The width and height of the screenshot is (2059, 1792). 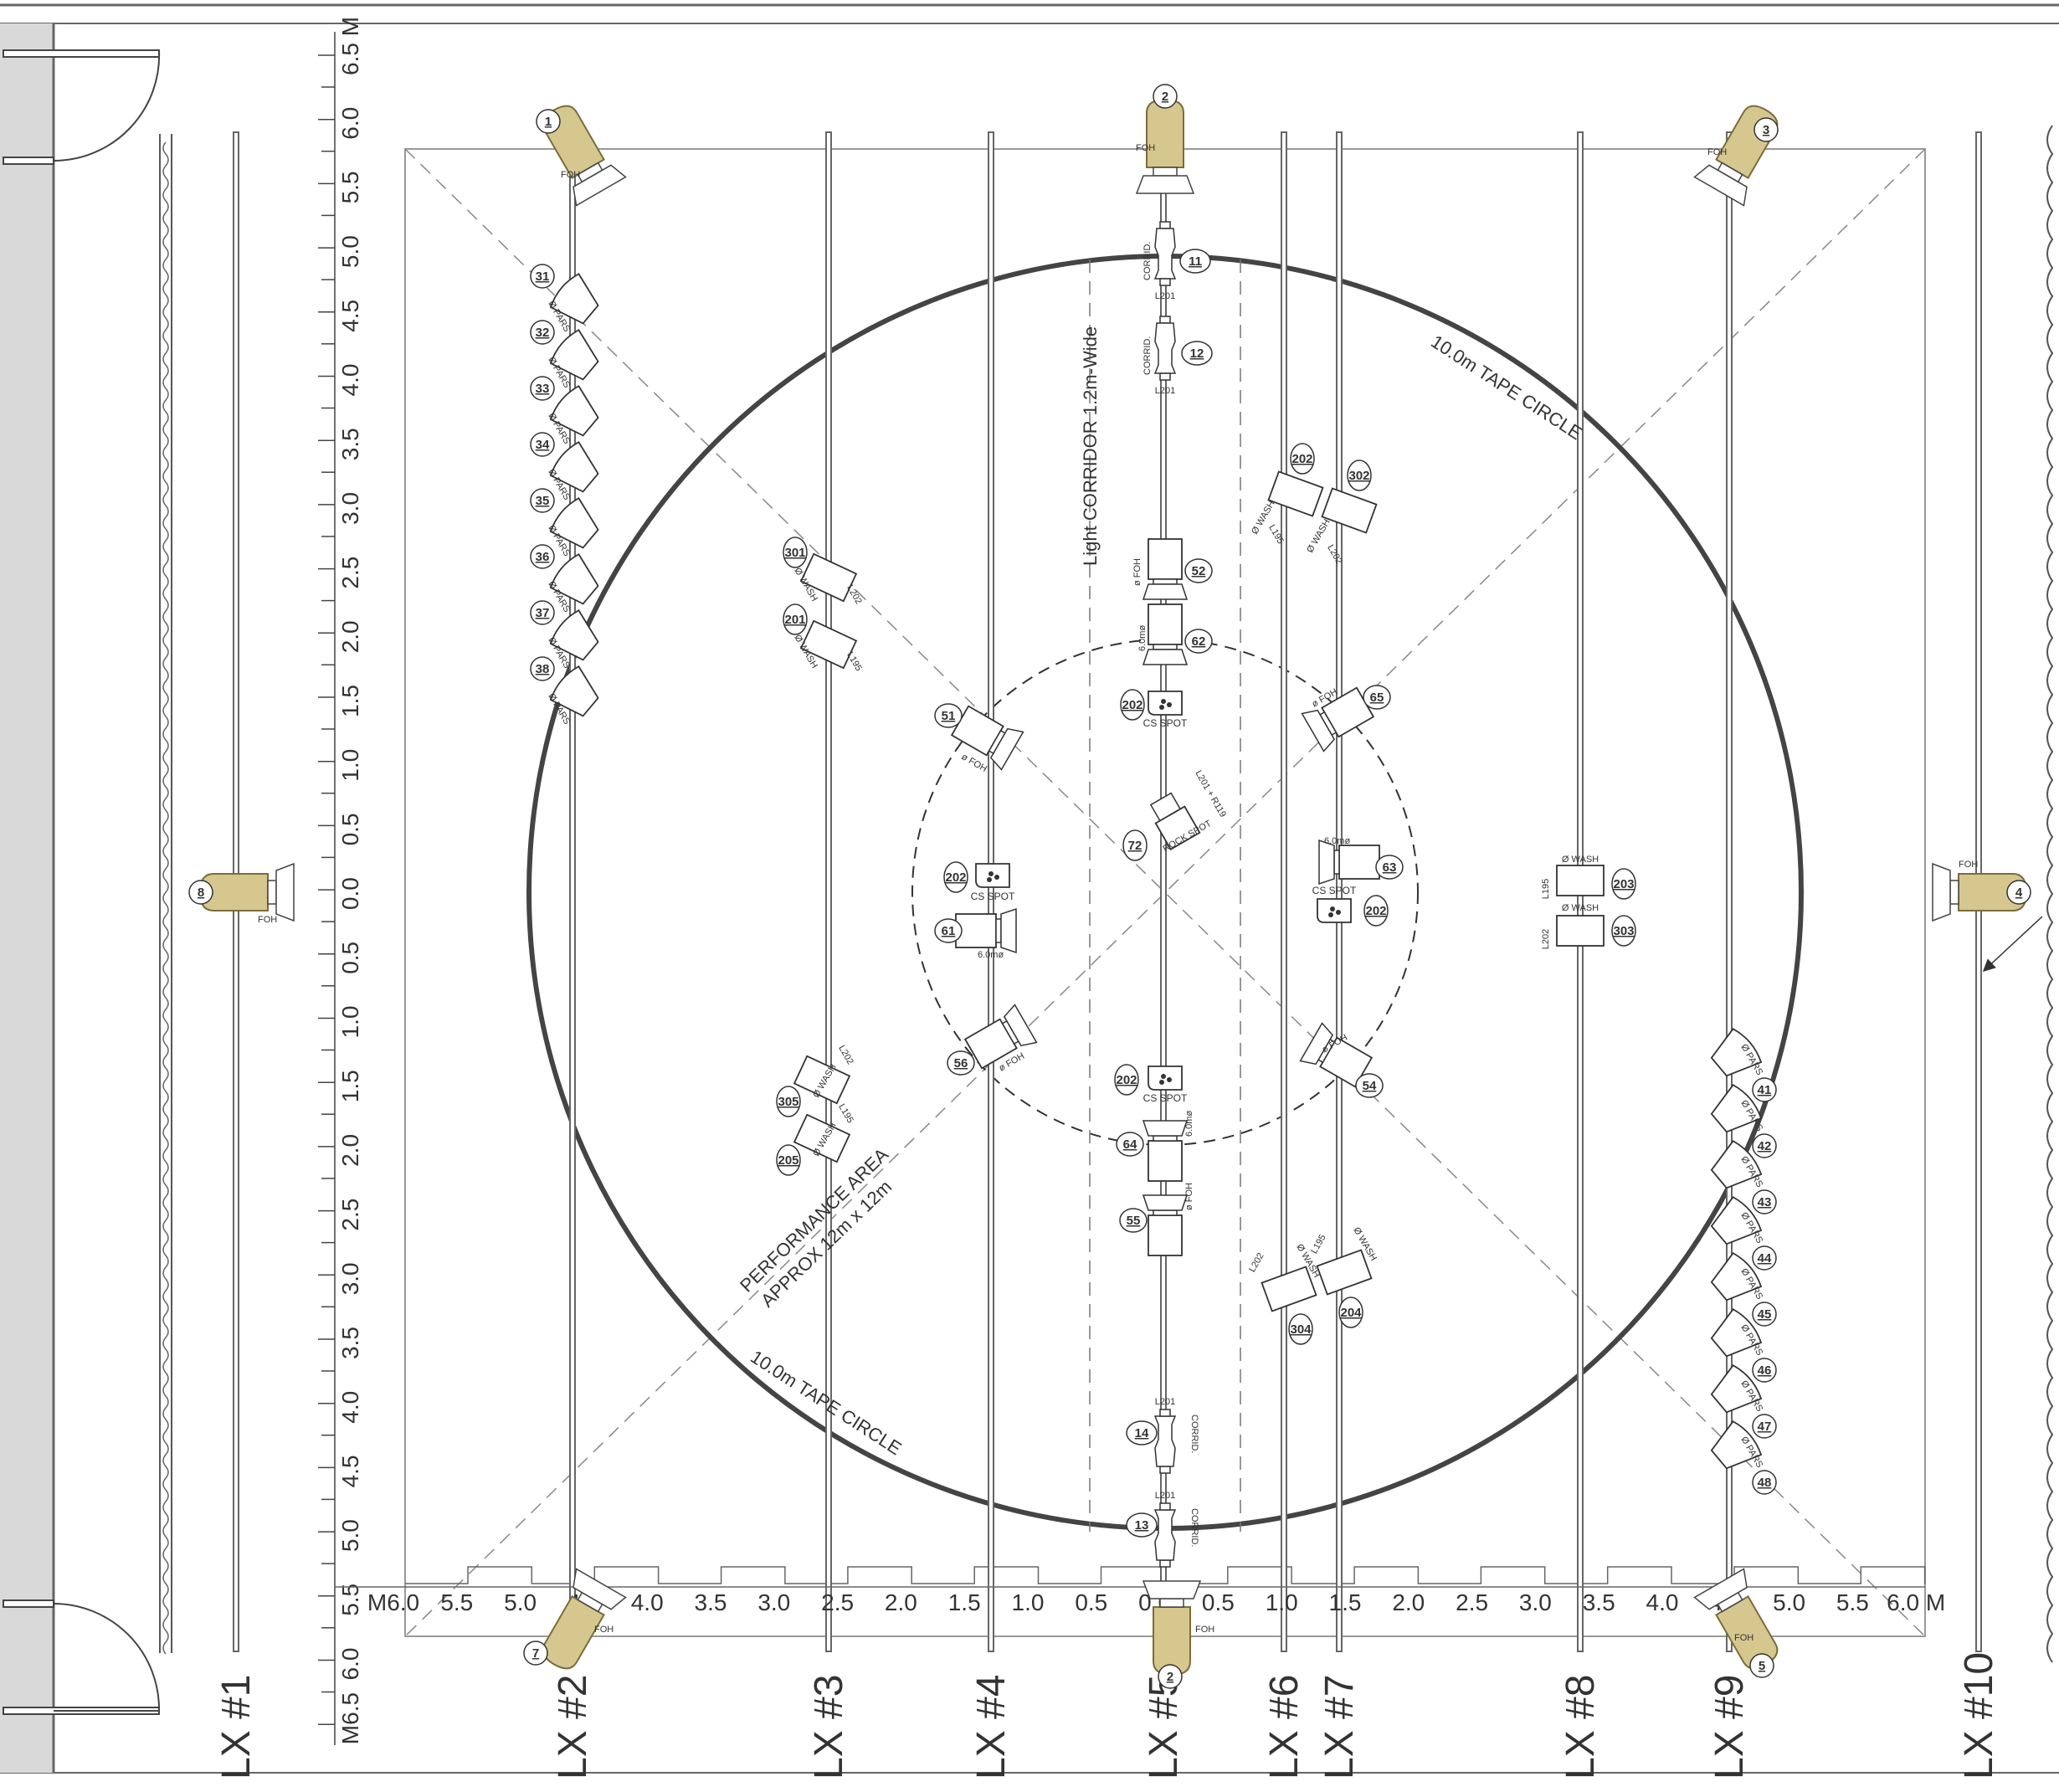 What do you see at coordinates (1588, 877) in the screenshot?
I see `wash-fixture: 203 Ø WASH L195` at bounding box center [1588, 877].